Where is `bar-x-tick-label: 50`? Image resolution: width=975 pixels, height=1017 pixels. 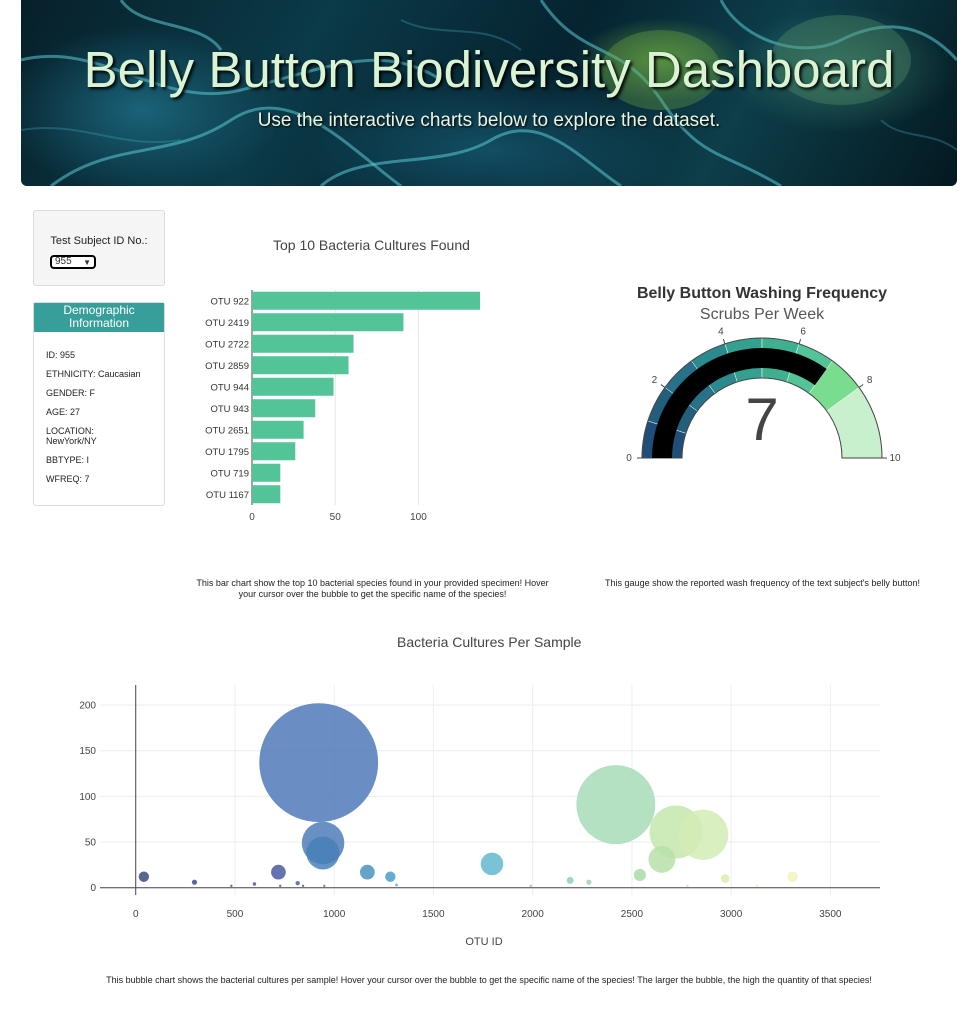 bar-x-tick-label: 50 is located at coordinates (336, 517).